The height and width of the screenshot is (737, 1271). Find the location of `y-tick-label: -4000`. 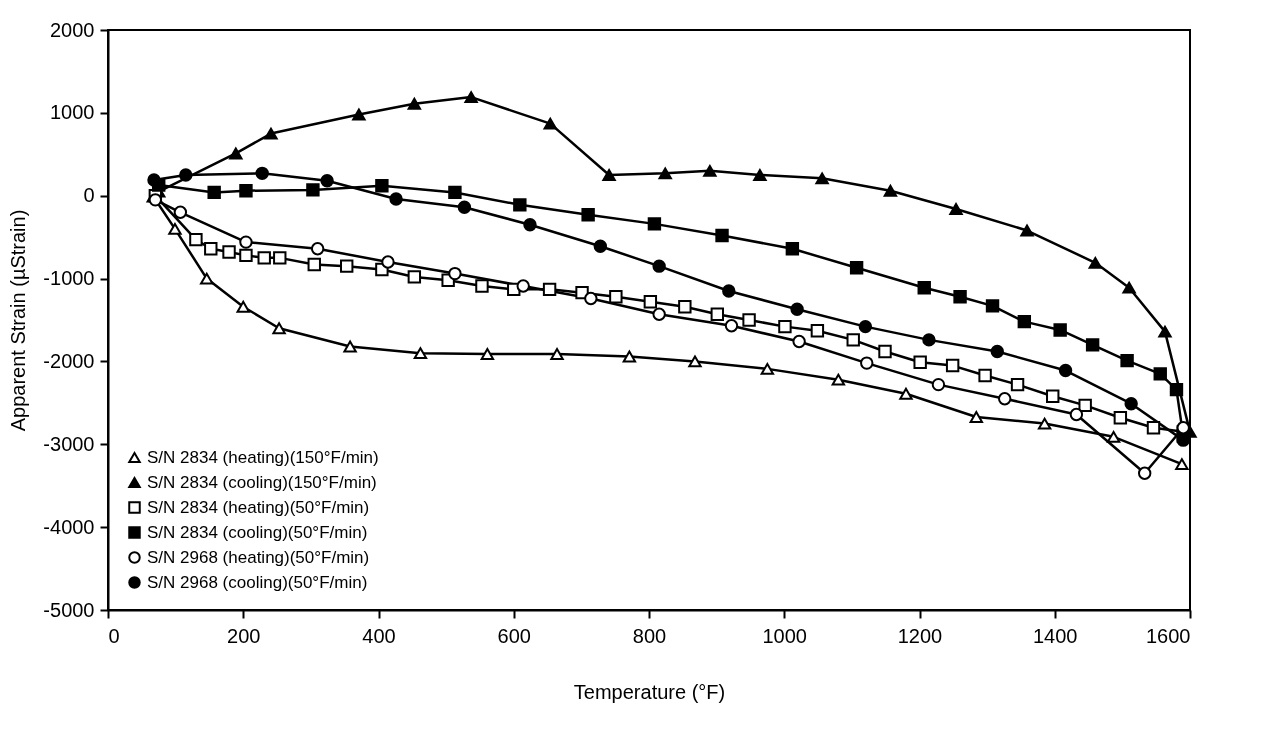

y-tick-label: -4000 is located at coordinates (69, 526).